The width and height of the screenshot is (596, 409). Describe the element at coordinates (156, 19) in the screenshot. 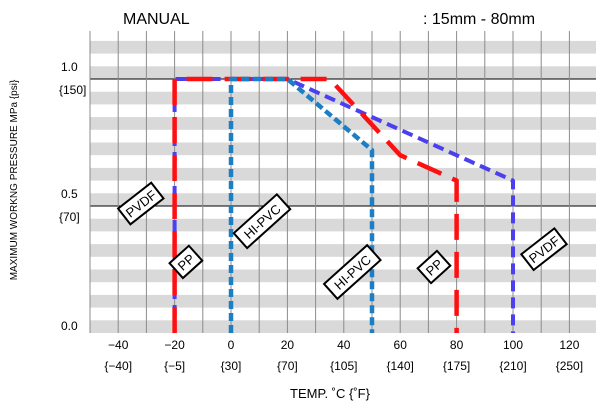

I see `chart-title: MANUAL` at that location.